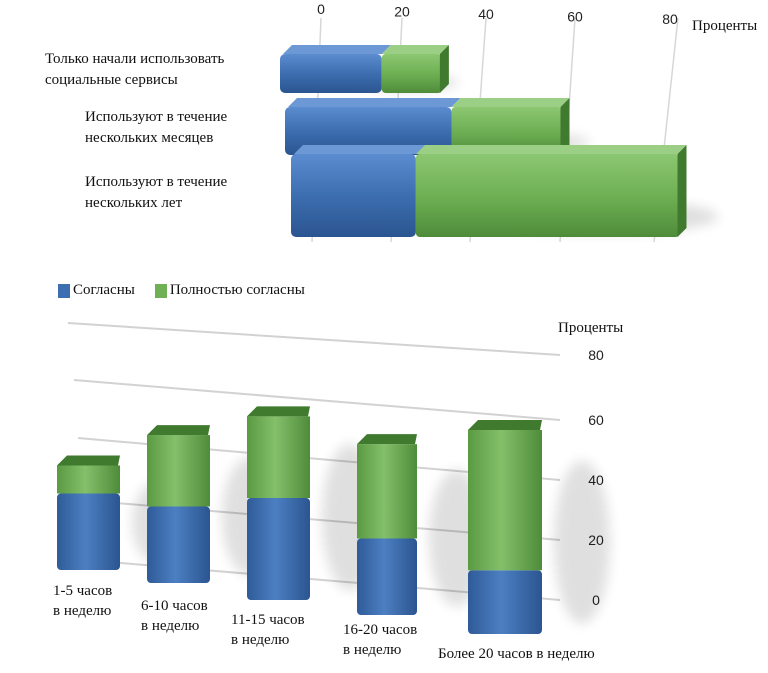 The height and width of the screenshot is (673, 768). Describe the element at coordinates (596, 420) in the screenshot. I see `bottom-tick-label: 60` at that location.